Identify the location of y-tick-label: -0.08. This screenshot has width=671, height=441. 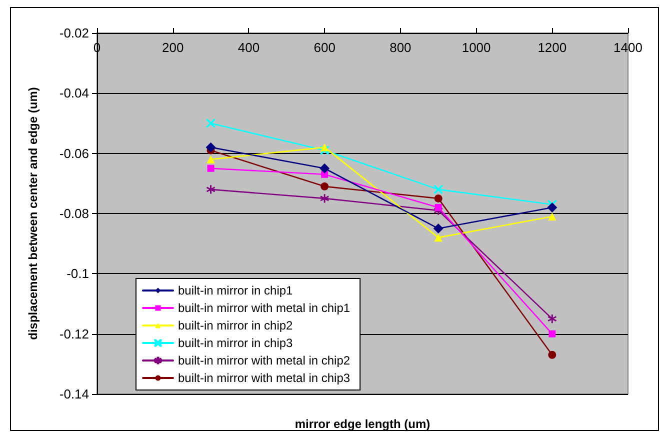
(74, 213).